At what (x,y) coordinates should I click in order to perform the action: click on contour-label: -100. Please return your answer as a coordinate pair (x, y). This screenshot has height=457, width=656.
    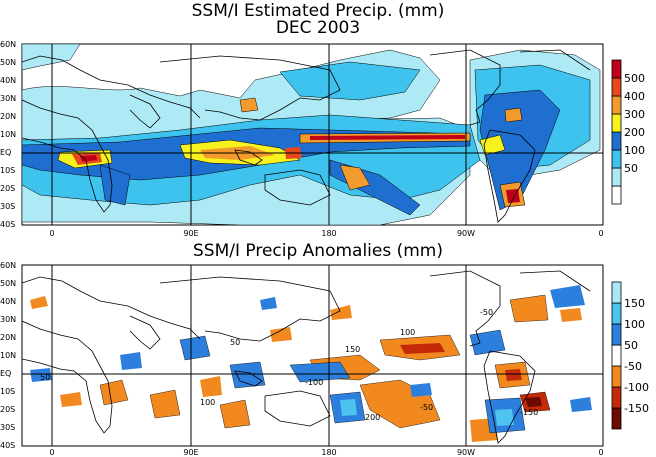
    Looking at the image, I should click on (314, 382).